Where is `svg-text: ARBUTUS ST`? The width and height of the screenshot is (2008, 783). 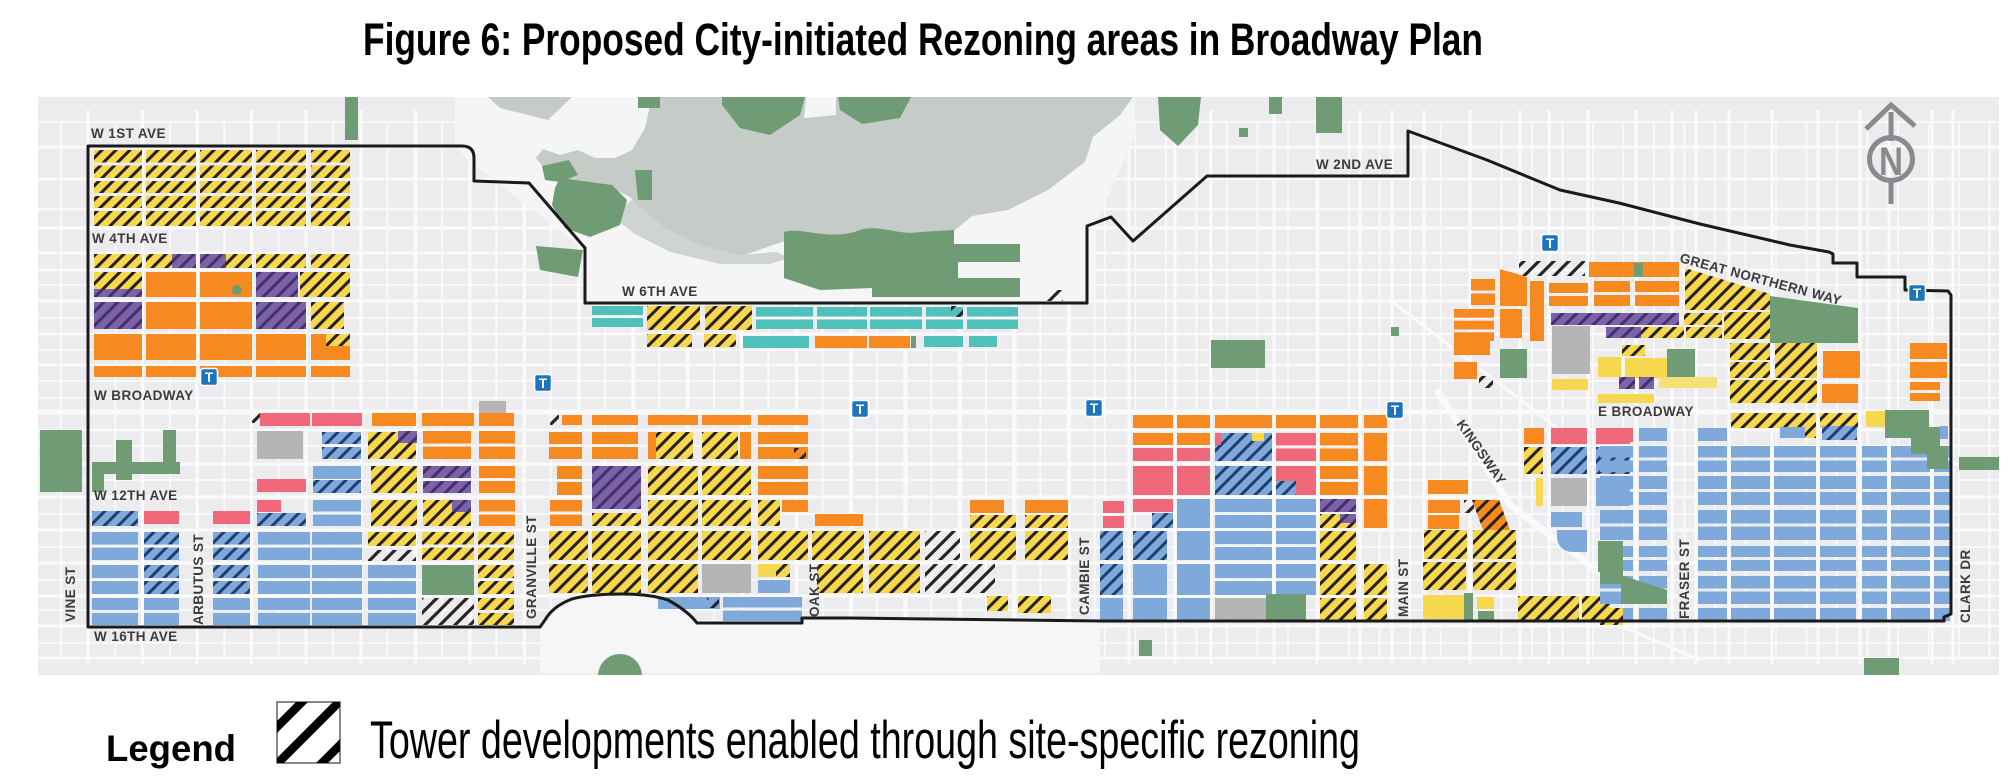 svg-text: ARBUTUS ST is located at coordinates (198, 579).